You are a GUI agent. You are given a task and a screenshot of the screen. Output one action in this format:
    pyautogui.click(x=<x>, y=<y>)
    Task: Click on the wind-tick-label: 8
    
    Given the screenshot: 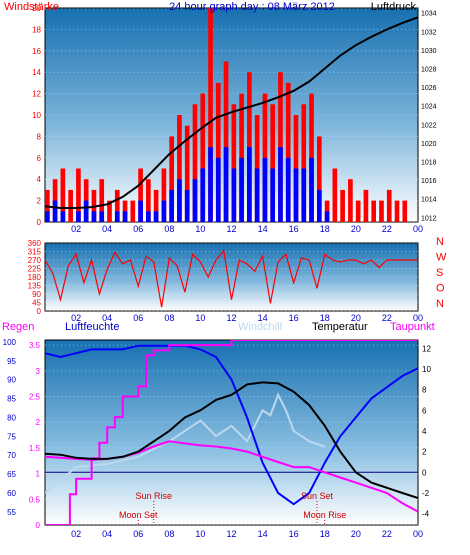 What is the action you would take?
    pyautogui.click(x=39, y=136)
    